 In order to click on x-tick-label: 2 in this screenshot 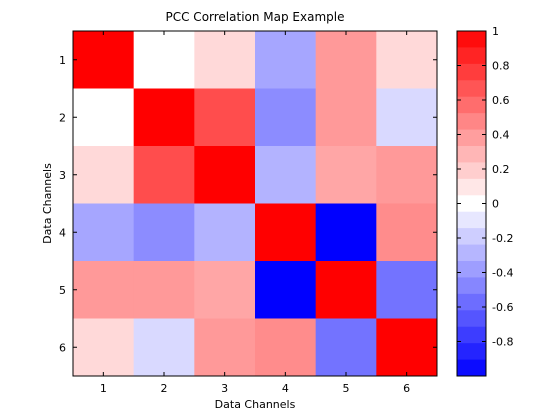, I will do `click(164, 388)`.